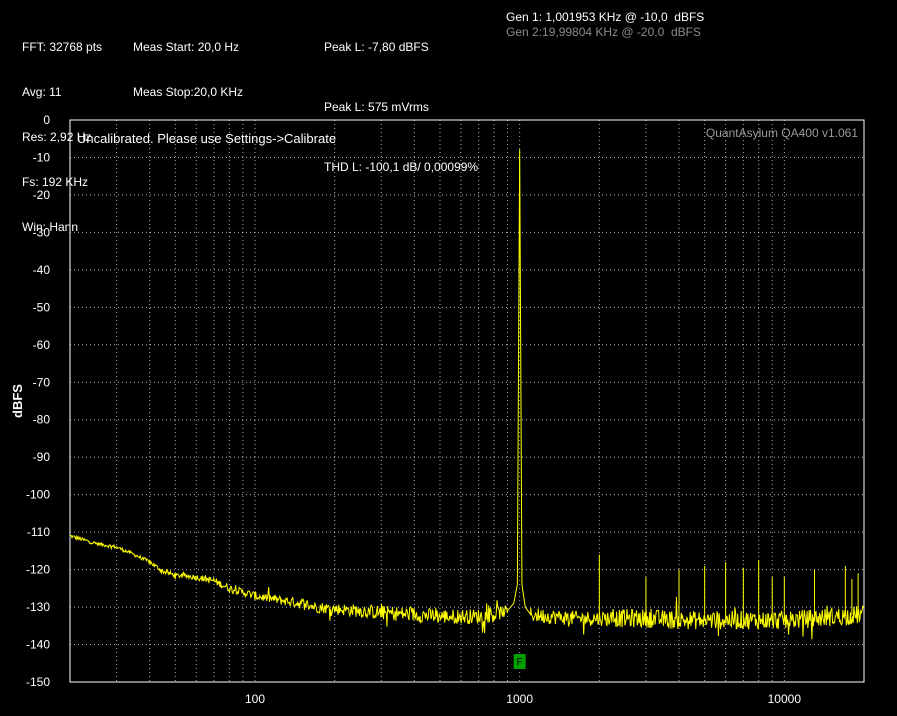 The image size is (897, 716). I want to click on meas-stop: Meas Stop:20,0 KHz, so click(188, 92).